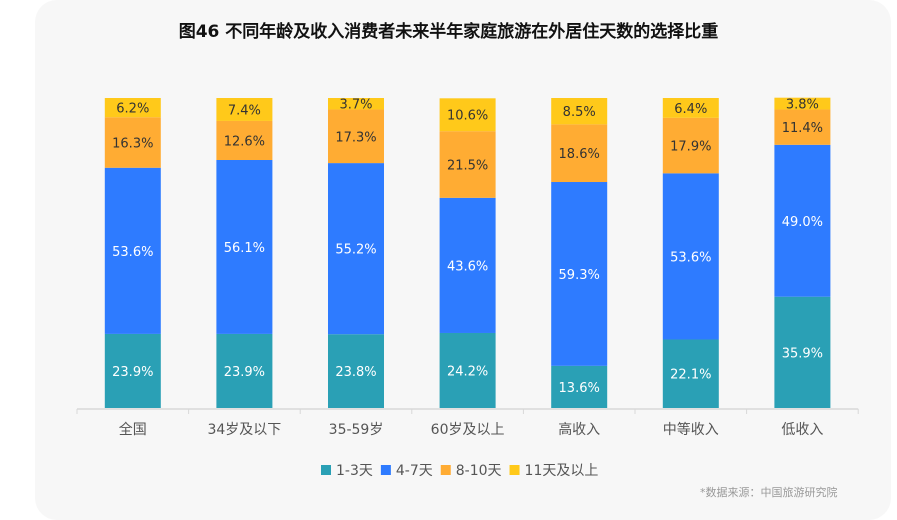 This screenshot has width=897, height=520. I want to click on data-label: 7.4%, so click(244, 110).